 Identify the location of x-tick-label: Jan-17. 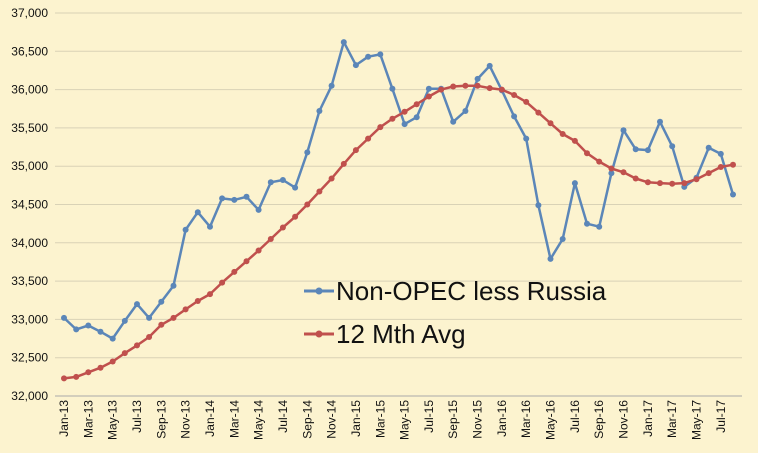
(648, 418).